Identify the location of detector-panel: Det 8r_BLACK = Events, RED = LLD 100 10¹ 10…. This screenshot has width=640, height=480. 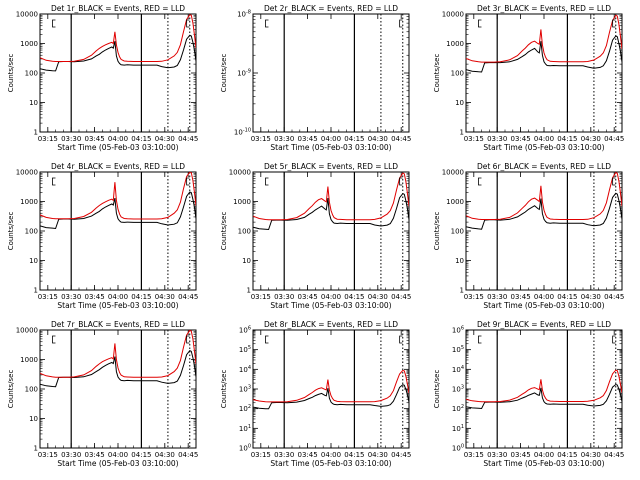
(315, 394).